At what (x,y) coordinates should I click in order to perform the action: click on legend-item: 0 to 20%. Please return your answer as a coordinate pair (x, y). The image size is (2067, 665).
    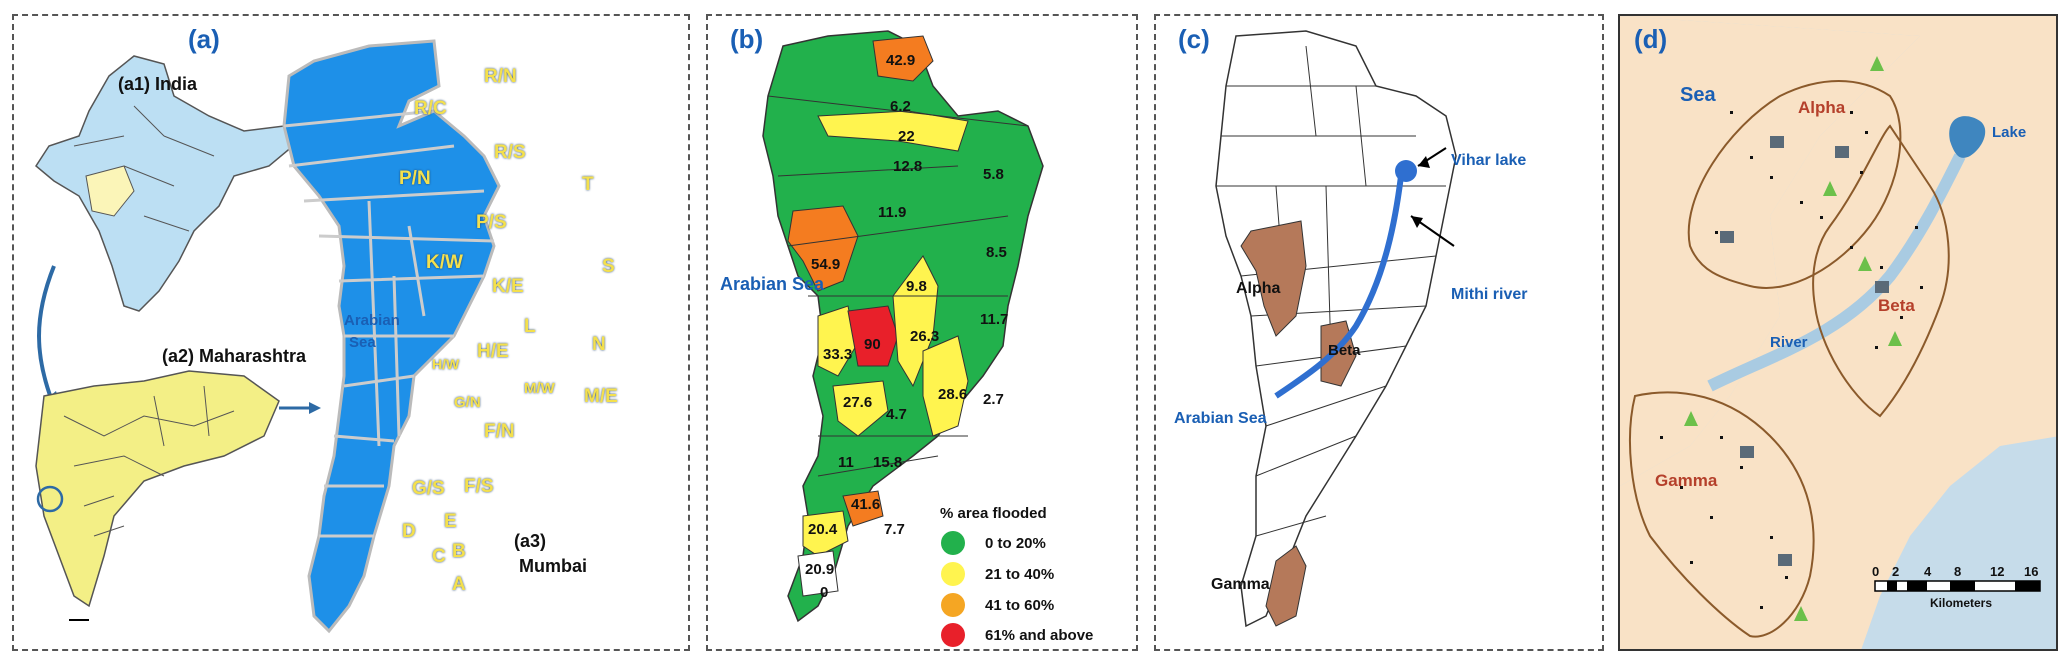
    Looking at the image, I should click on (993, 543).